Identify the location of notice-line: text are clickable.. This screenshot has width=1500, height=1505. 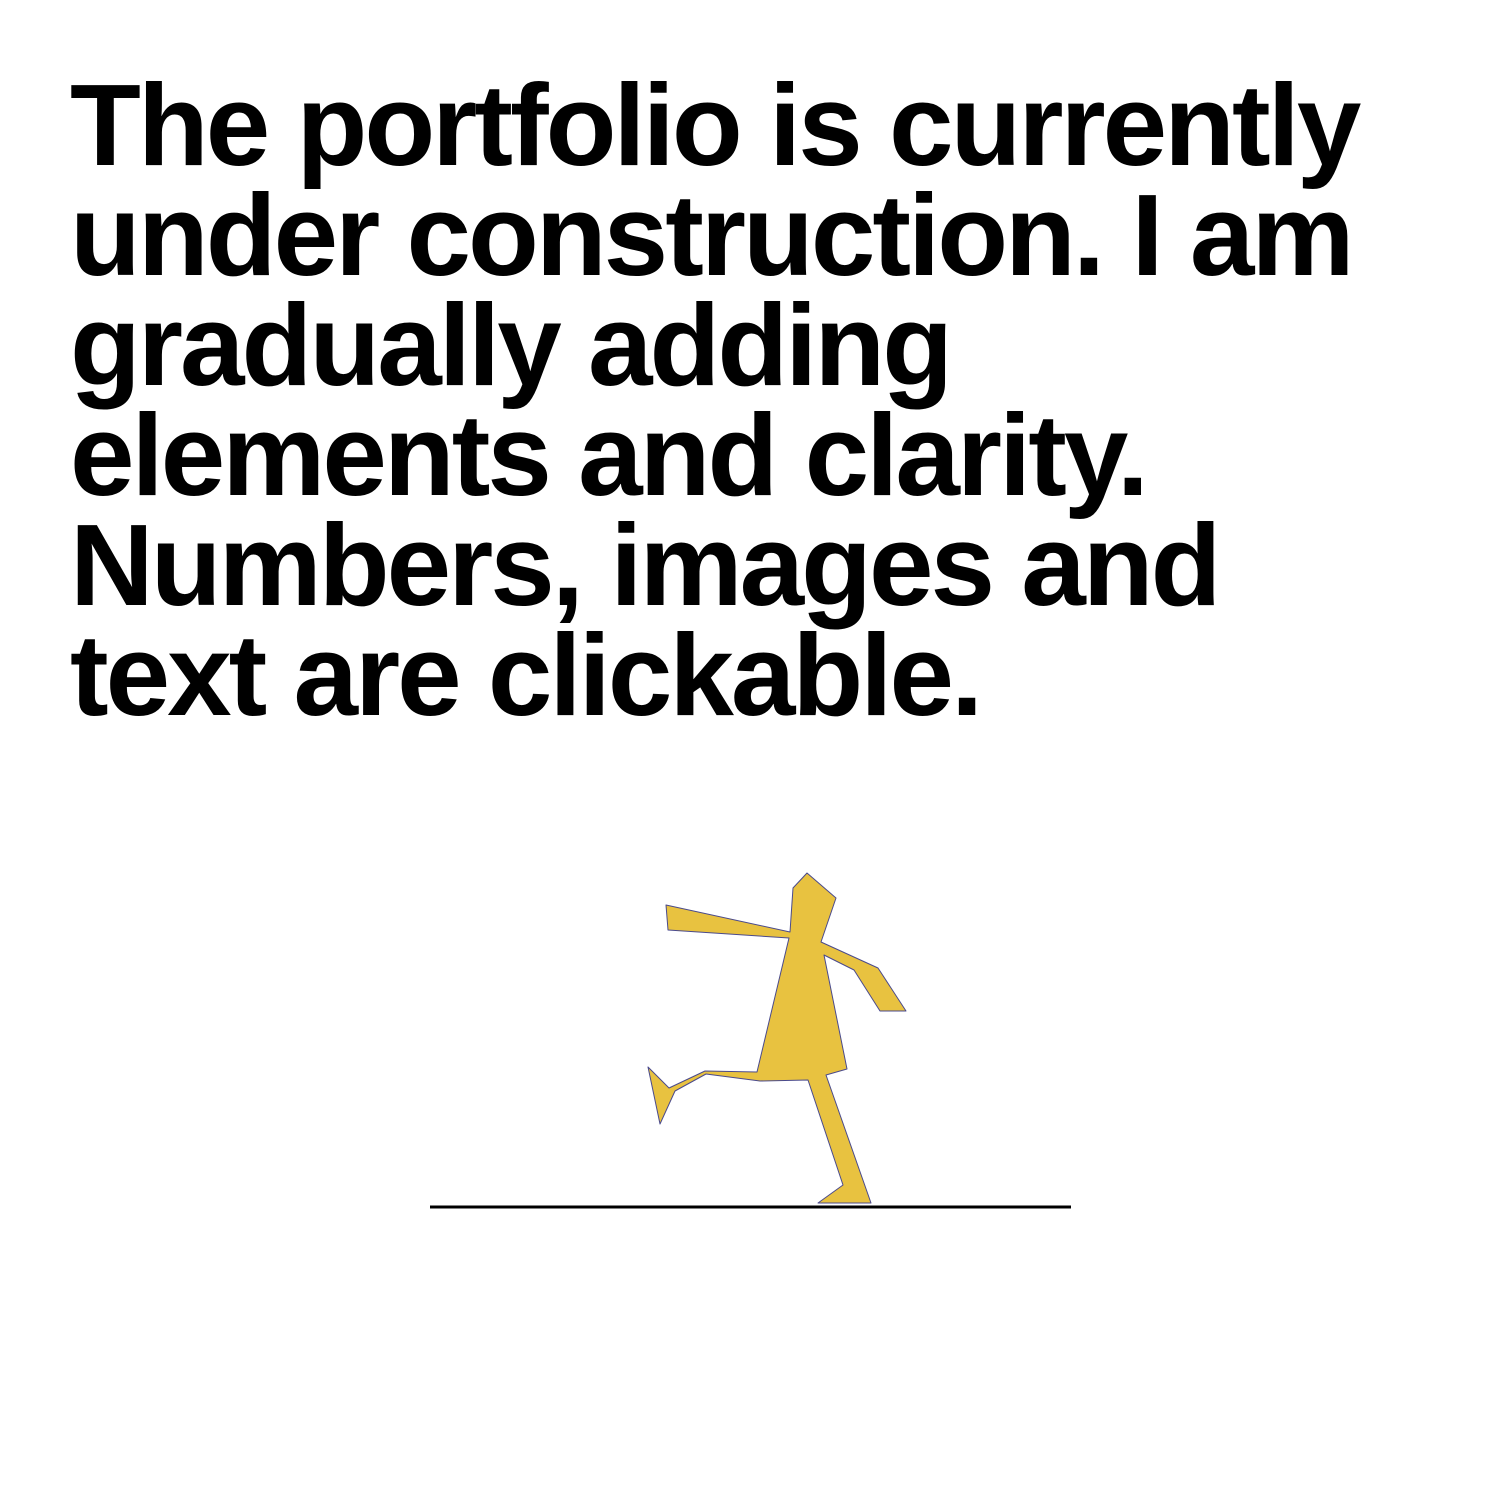
(526, 675).